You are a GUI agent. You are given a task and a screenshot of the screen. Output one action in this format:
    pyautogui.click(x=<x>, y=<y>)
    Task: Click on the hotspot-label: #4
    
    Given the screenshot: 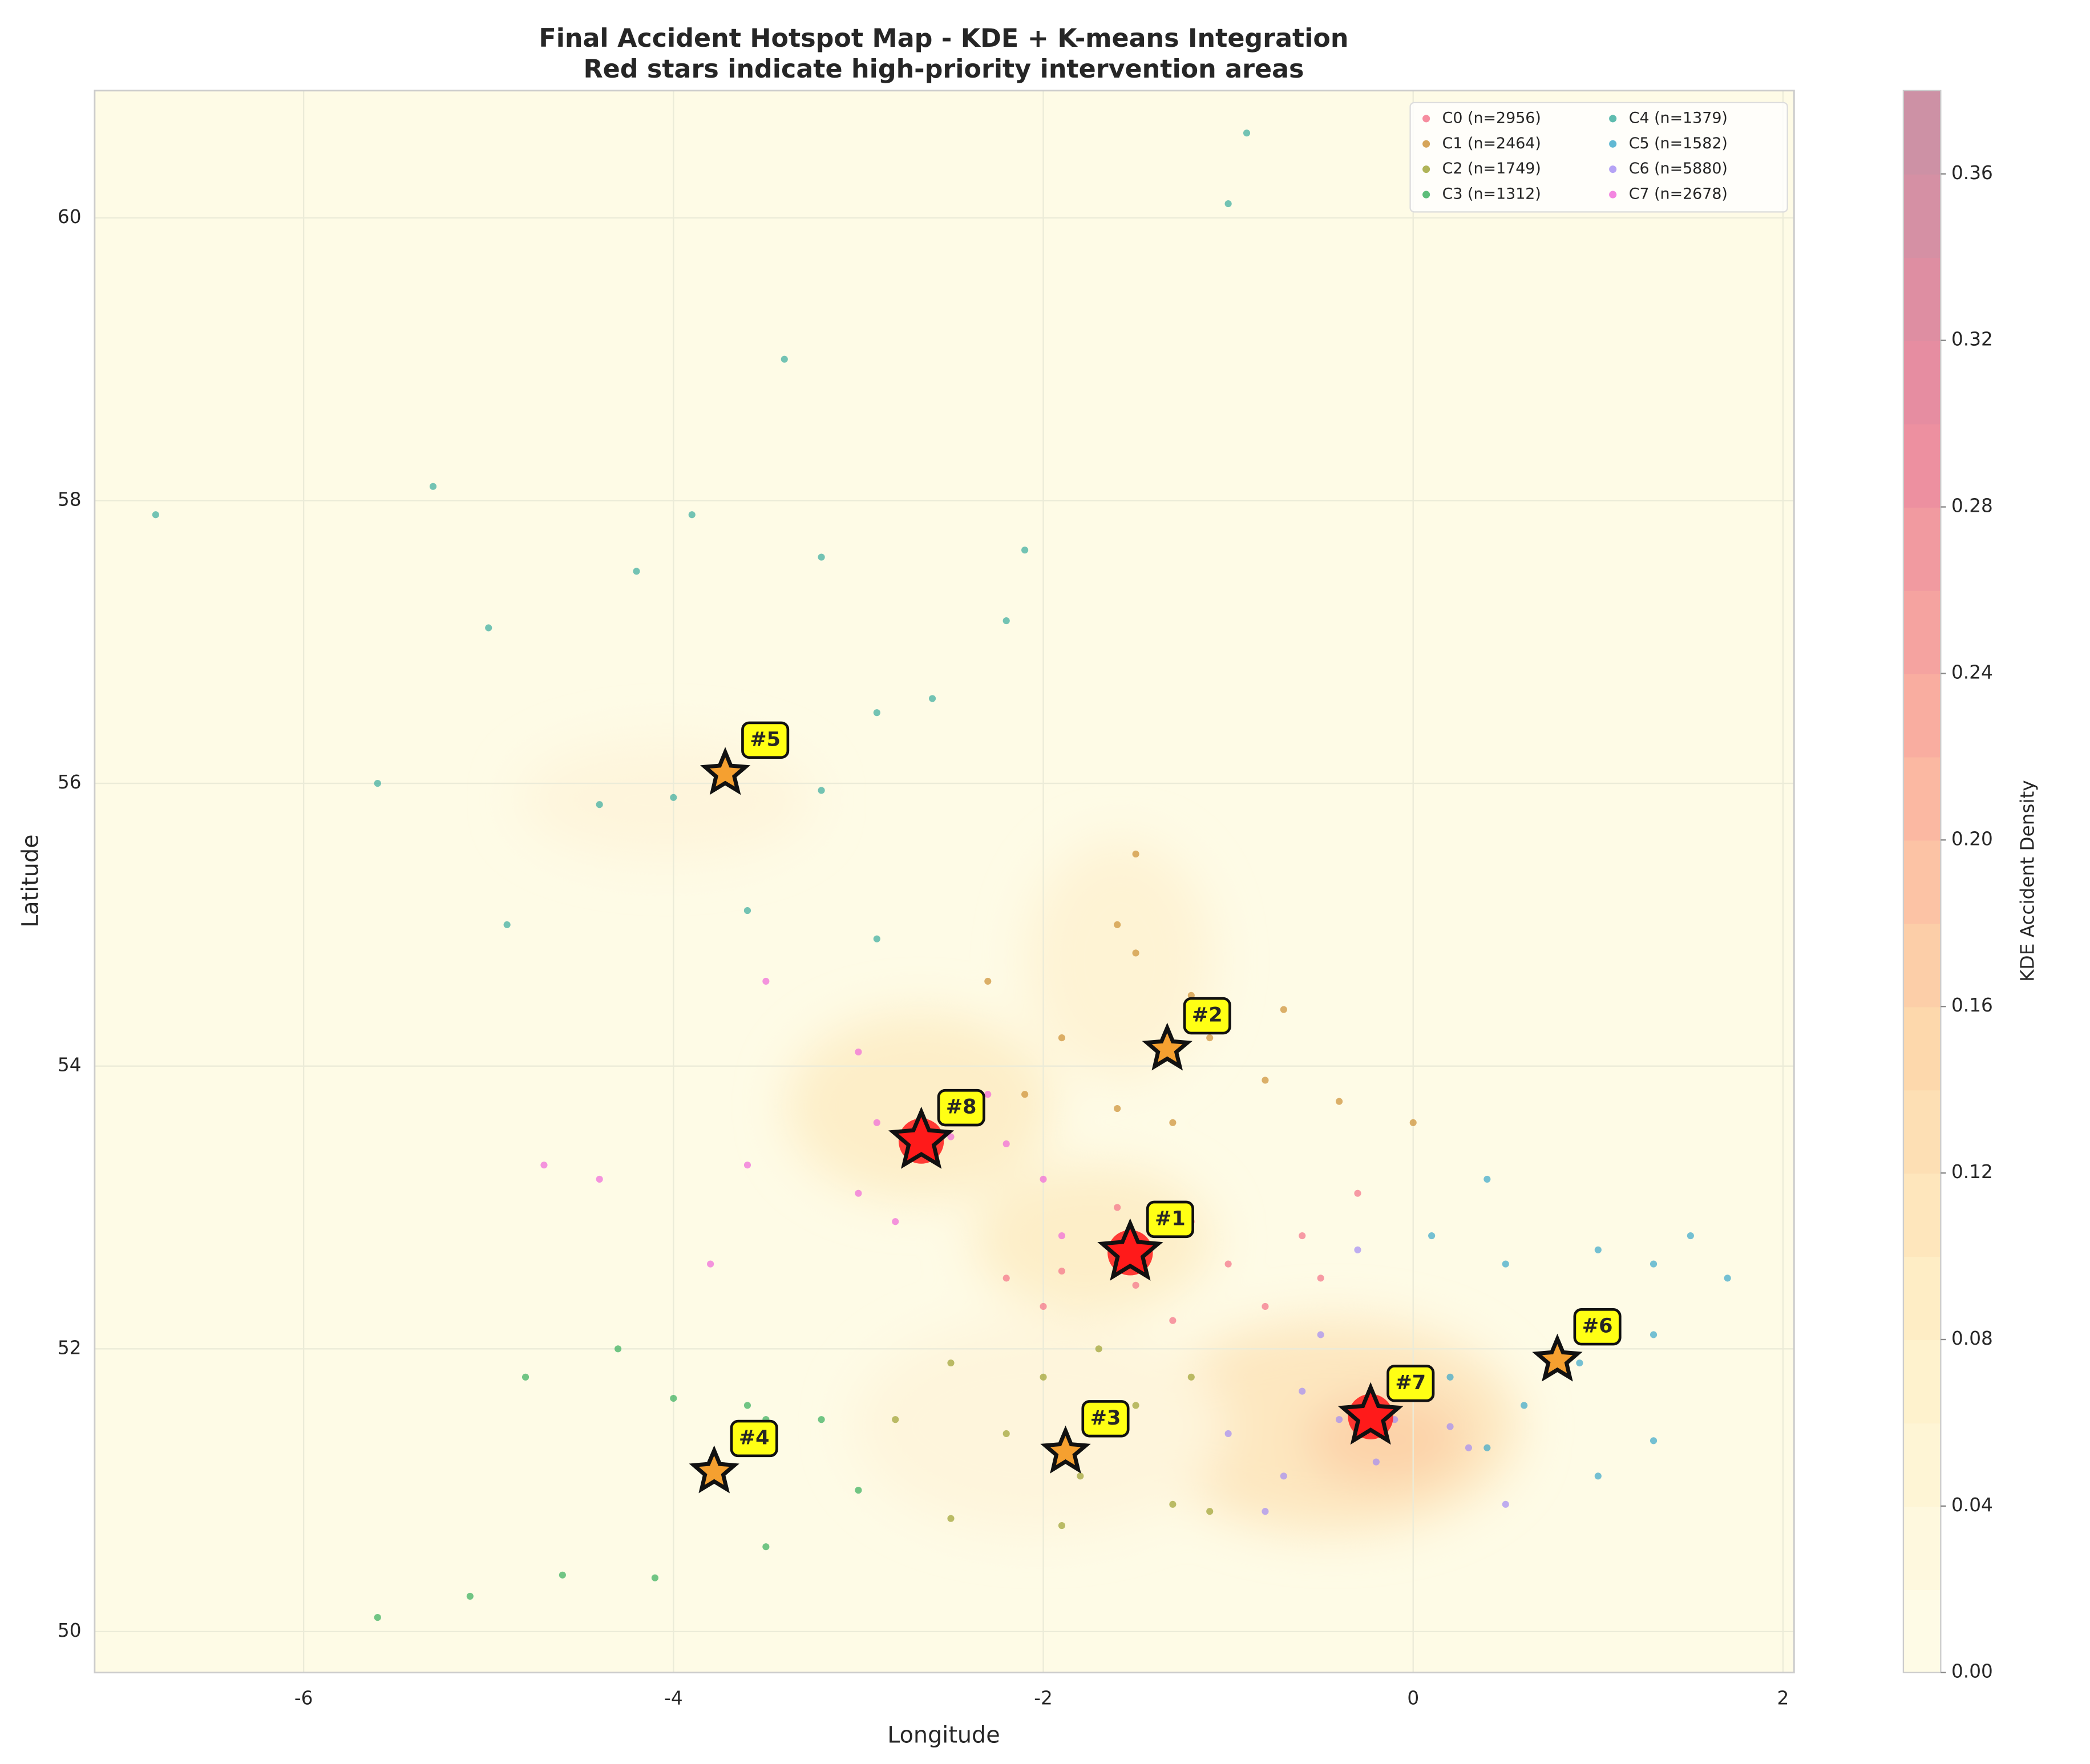 What is the action you would take?
    pyautogui.click(x=754, y=1437)
    